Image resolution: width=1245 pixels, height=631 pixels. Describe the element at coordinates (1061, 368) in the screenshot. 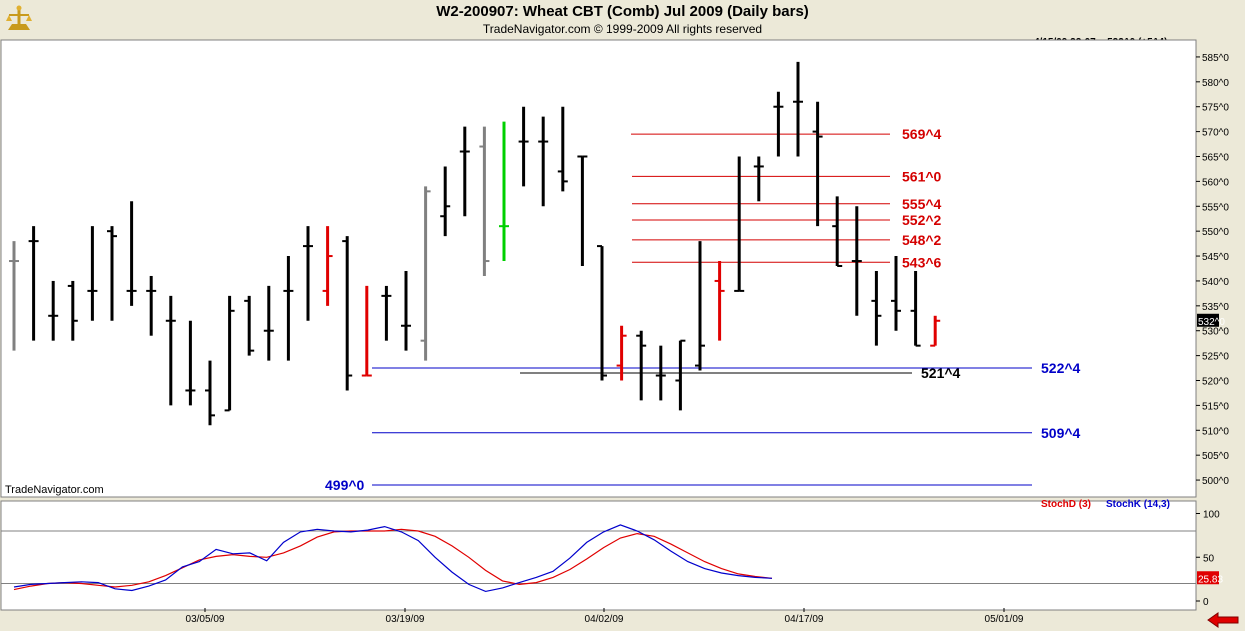

I see `level-label: 522^4` at that location.